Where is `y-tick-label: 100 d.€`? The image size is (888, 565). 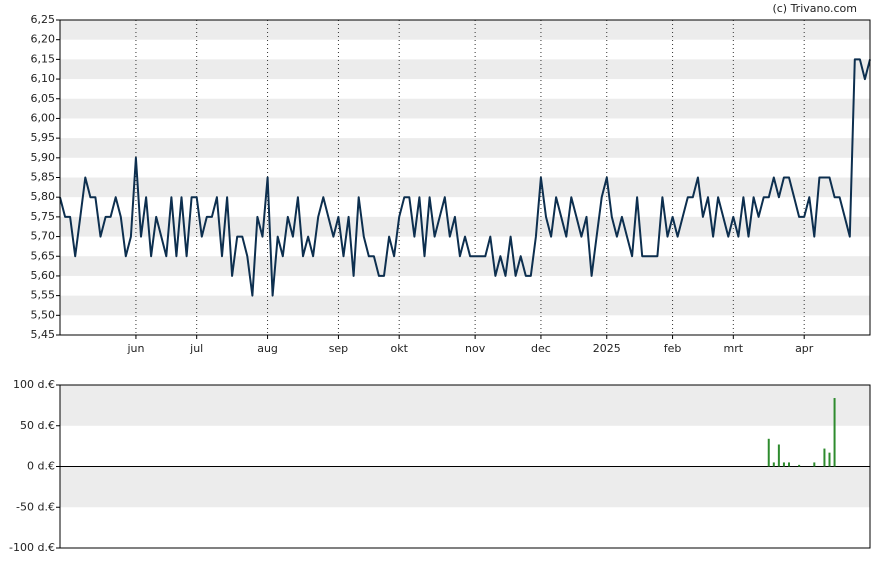
y-tick-label: 100 d.€ is located at coordinates (34, 384).